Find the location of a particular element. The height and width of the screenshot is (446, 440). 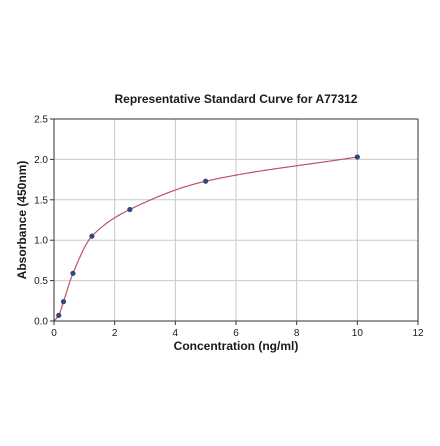

y-tick-label: 0.0 is located at coordinates (41, 322).